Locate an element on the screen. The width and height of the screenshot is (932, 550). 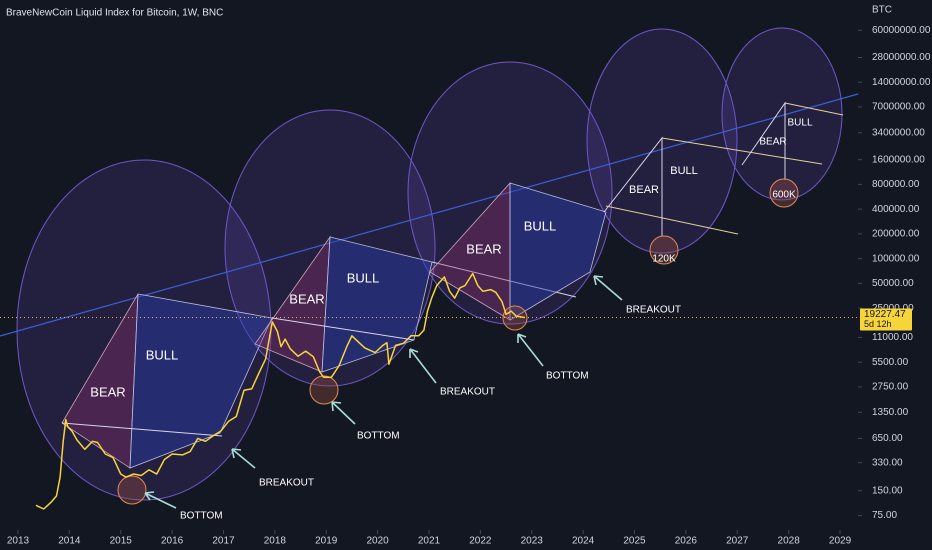
y-tick-label: 1350.00 is located at coordinates (890, 412).